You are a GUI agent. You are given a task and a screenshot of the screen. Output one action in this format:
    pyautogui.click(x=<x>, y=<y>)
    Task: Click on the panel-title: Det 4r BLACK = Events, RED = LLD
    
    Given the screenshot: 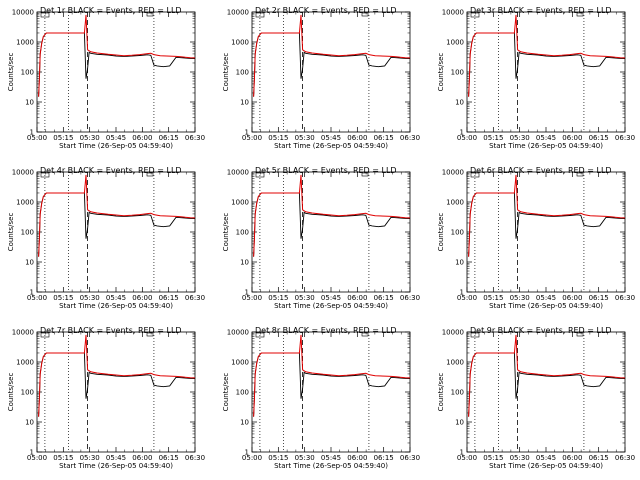 What is the action you would take?
    pyautogui.click(x=111, y=170)
    